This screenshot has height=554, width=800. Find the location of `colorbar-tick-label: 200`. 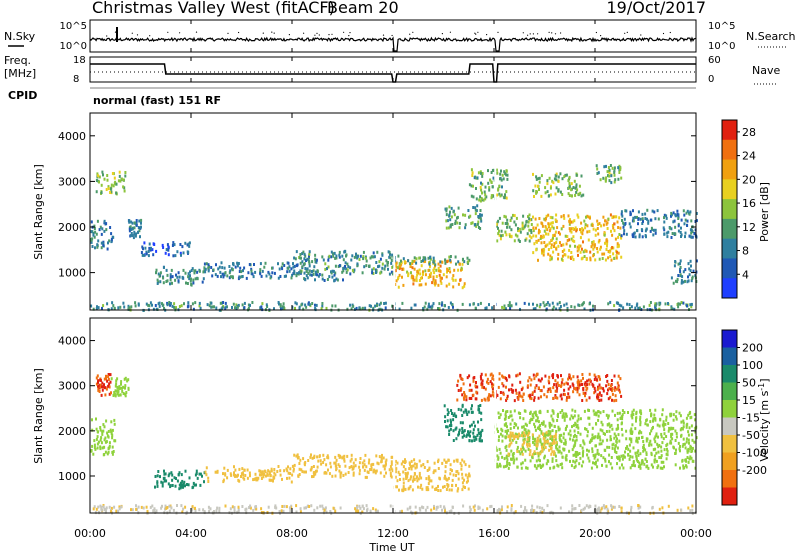

colorbar-tick-label: 200 is located at coordinates (752, 348).